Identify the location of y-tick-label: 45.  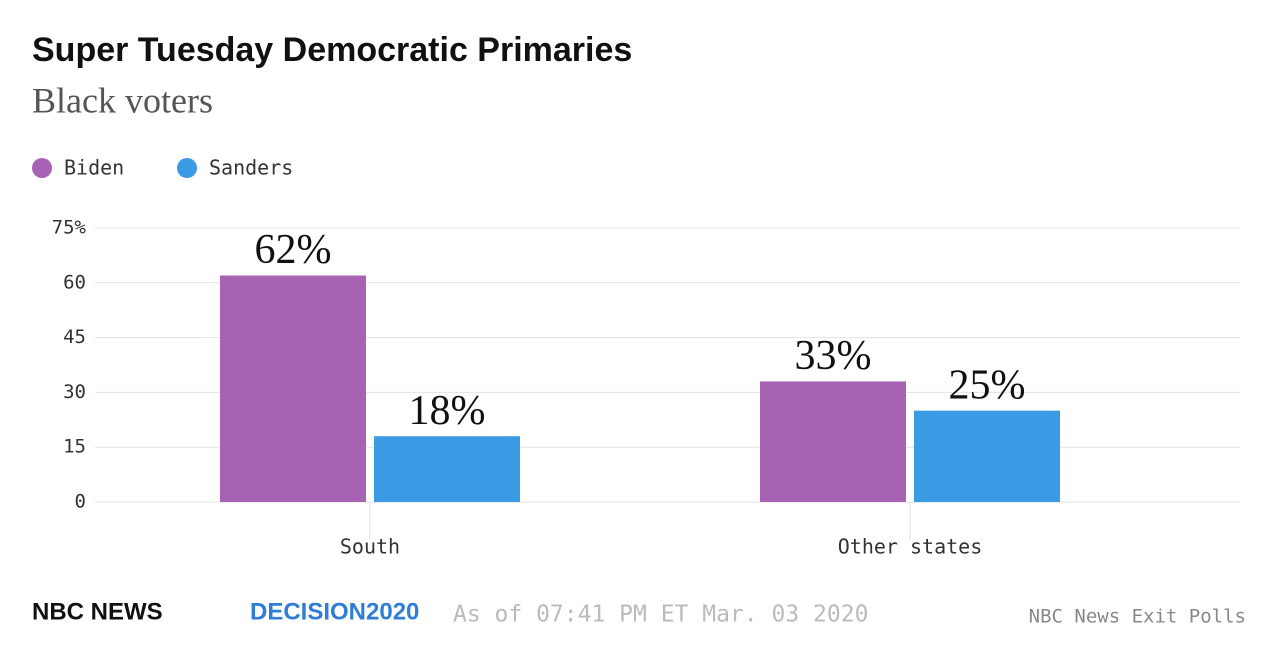
(74, 337).